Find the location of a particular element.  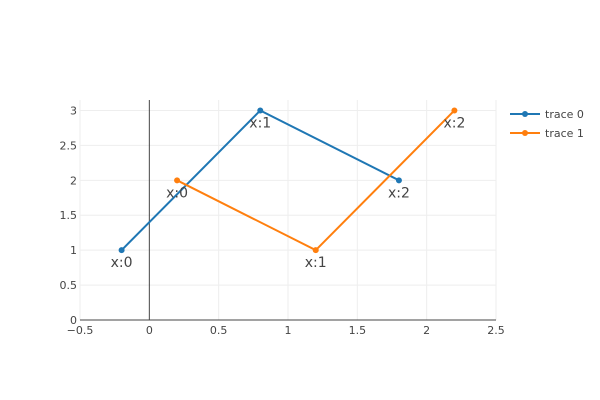

legend-label: trace 0 is located at coordinates (564, 114).